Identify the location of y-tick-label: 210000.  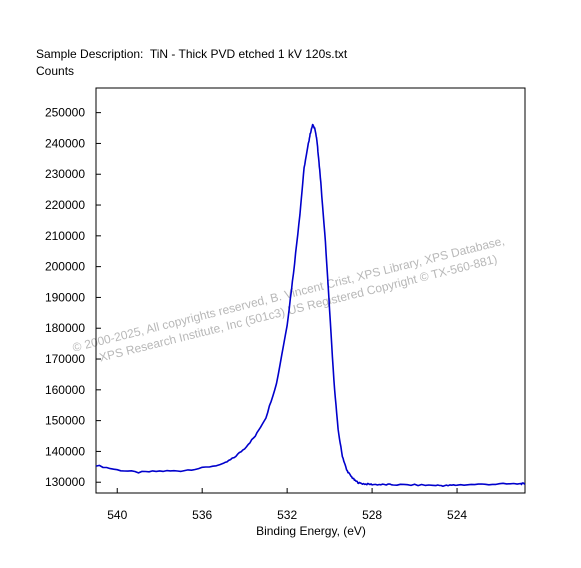
(65, 236).